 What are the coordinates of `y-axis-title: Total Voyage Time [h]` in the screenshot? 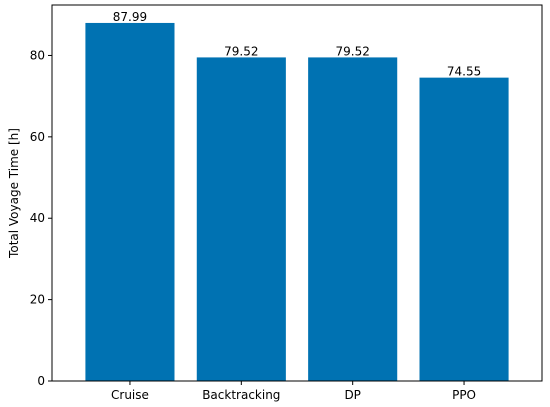 It's located at (14, 193).